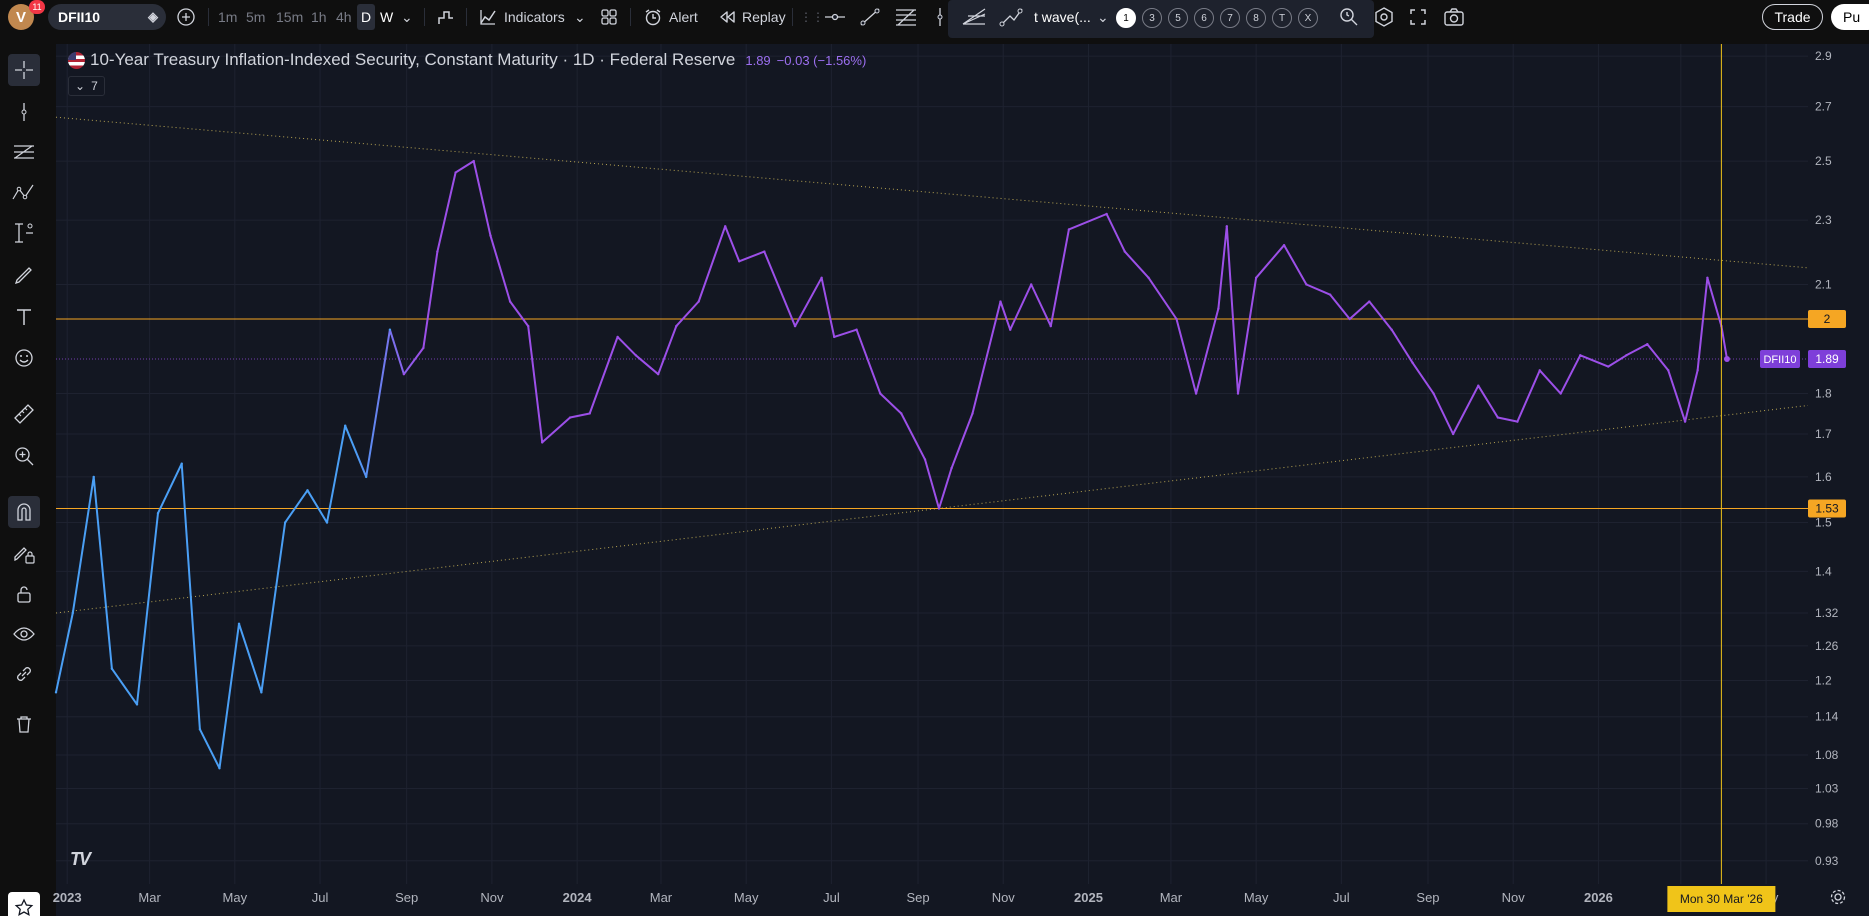  I want to click on symbol-search-button: DFII10 ◈, so click(107, 17).